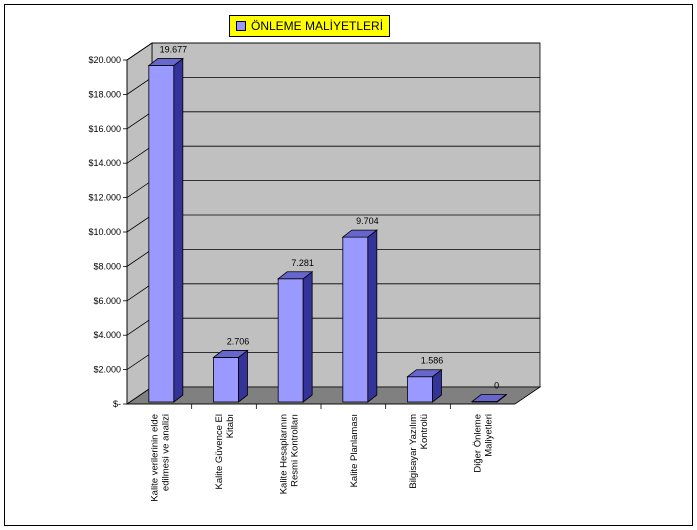  What do you see at coordinates (302, 263) in the screenshot?
I see `data-label: 7.281` at bounding box center [302, 263].